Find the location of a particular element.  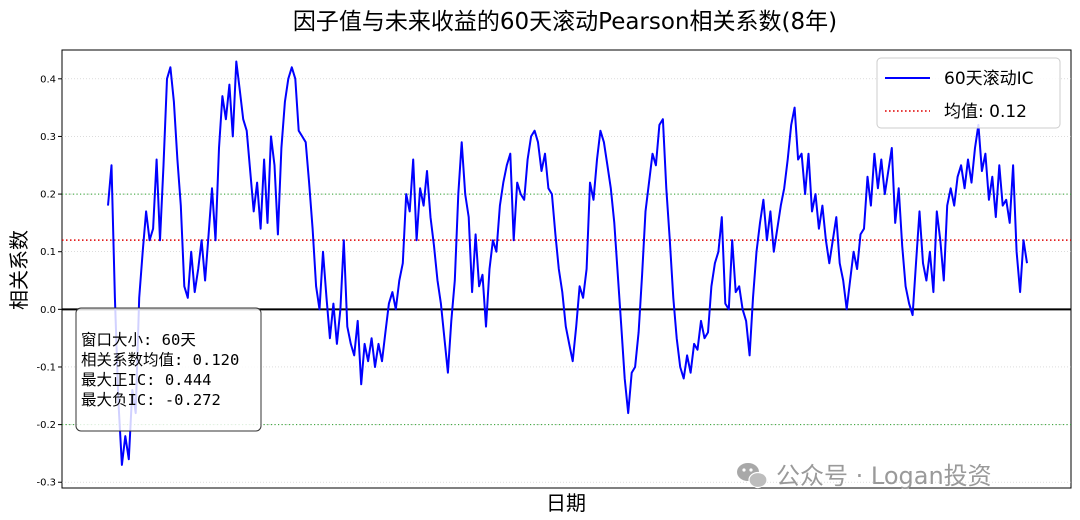

chart-title: 因子值与未来收益的60天滚动Pearson相关系数(8年) is located at coordinates (565, 22).